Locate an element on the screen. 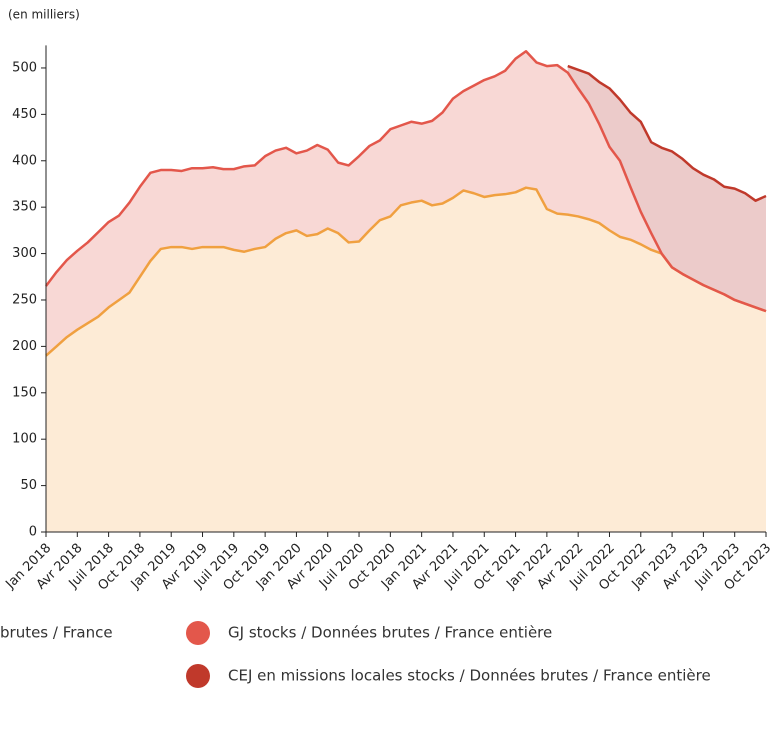 The height and width of the screenshot is (747, 771). subtitle: (en milliers) is located at coordinates (44, 15).